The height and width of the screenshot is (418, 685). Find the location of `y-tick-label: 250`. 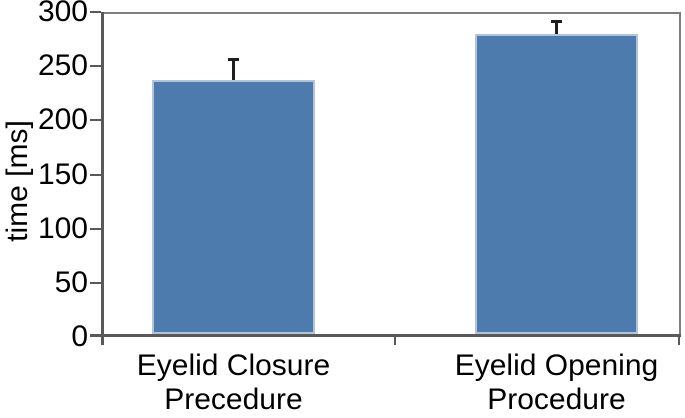

y-tick-label: 250 is located at coordinates (62, 66).